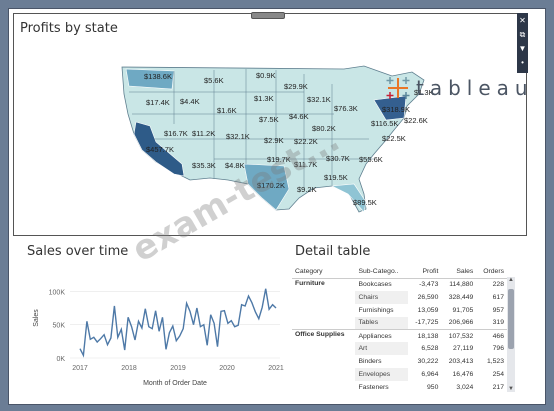 The image size is (554, 411). What do you see at coordinates (399, 387) in the screenshot?
I see `table-row: Fasteners 950 3,024 217` at bounding box center [399, 387].